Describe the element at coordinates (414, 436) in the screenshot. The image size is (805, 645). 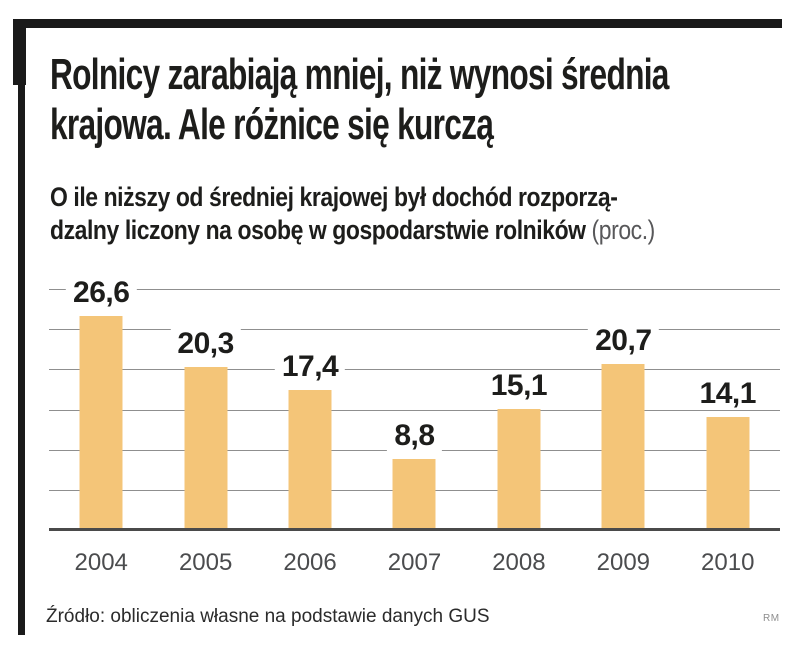
I see `bar-value-label: 8,8` at that location.